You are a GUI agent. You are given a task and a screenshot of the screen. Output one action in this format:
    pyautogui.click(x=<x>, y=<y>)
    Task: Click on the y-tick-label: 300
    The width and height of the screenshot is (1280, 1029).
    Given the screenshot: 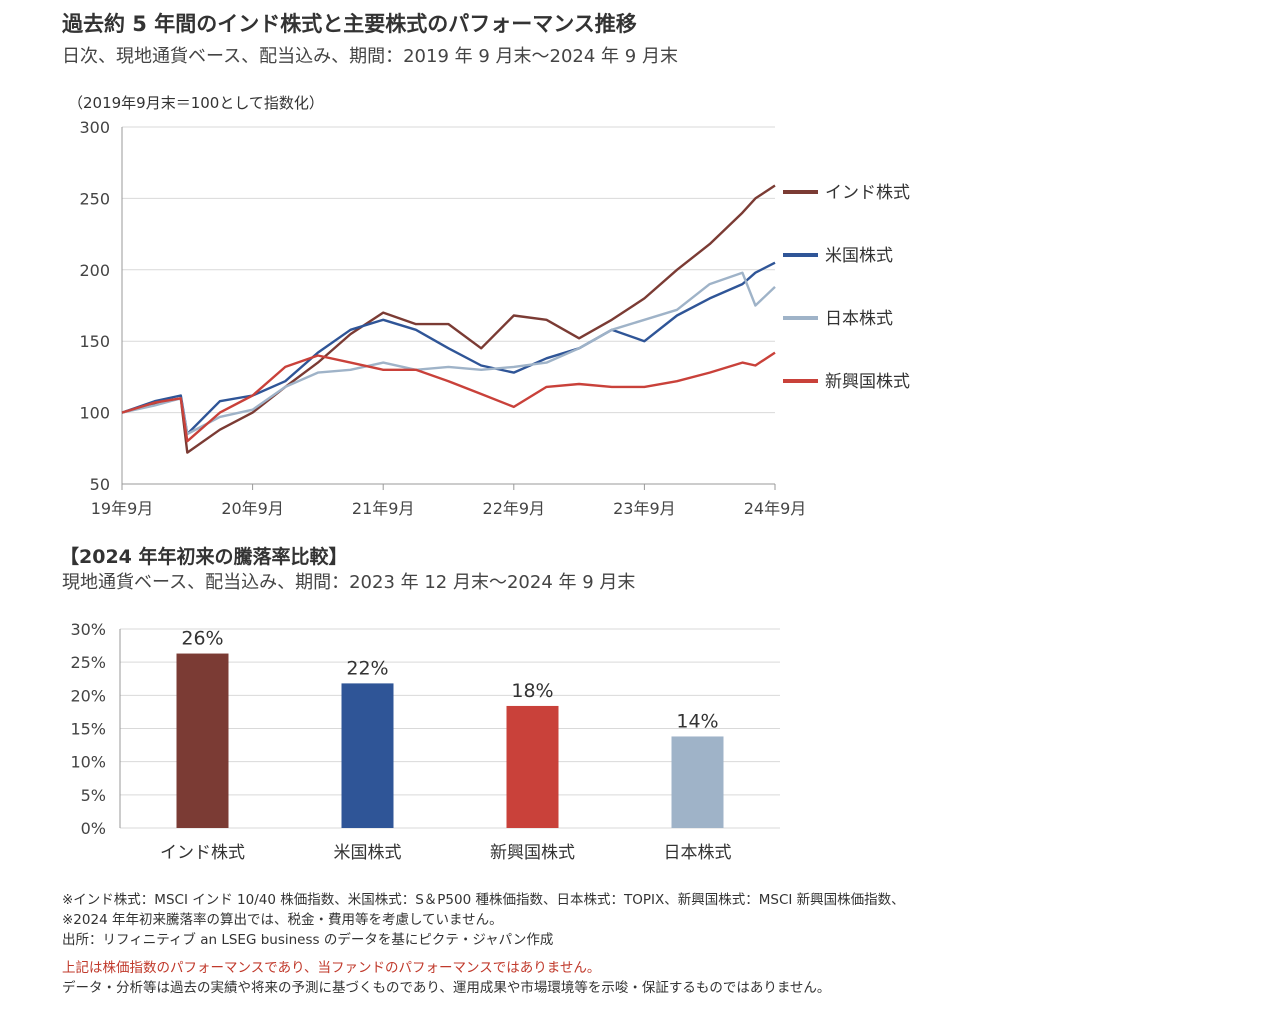 What is the action you would take?
    pyautogui.click(x=94, y=127)
    